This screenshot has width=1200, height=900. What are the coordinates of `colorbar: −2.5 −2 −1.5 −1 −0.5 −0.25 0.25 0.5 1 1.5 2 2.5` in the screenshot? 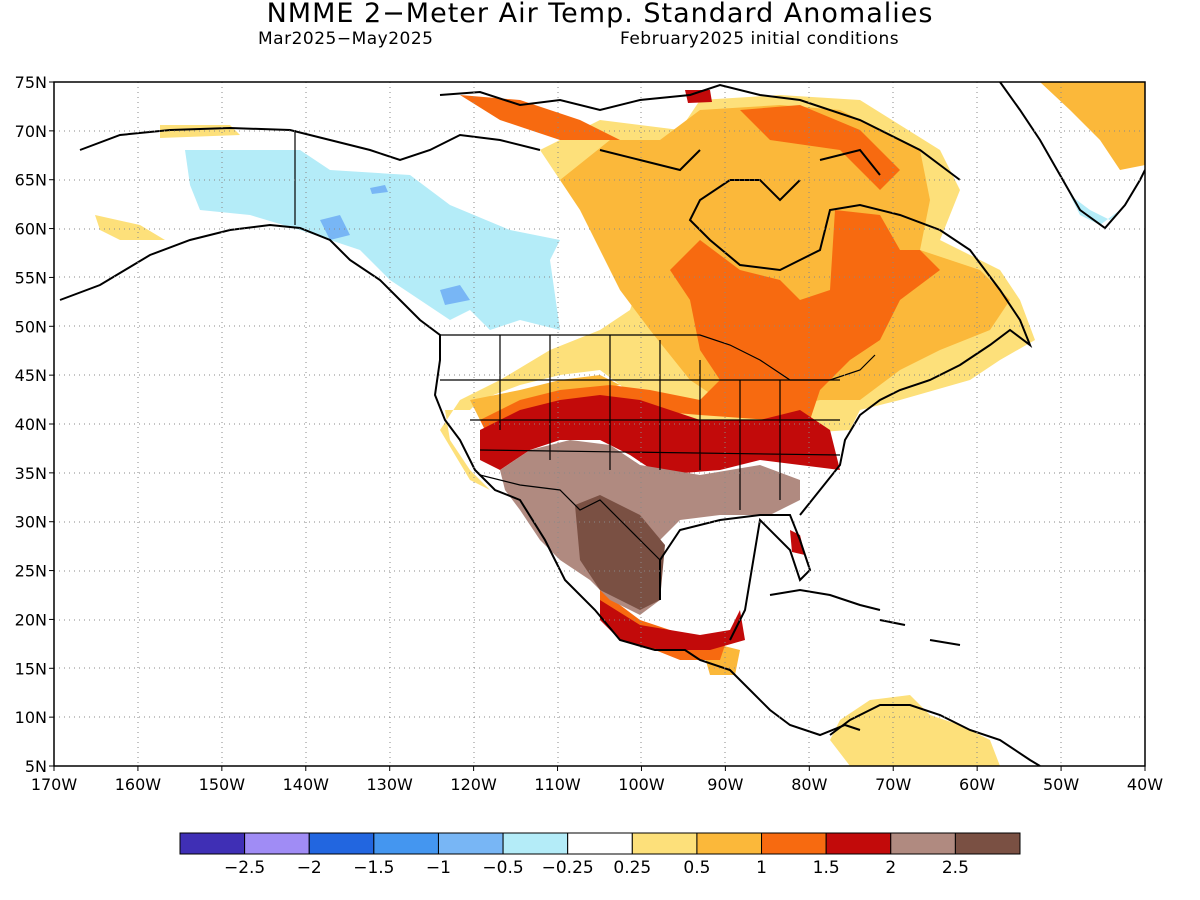 It's located at (600, 855).